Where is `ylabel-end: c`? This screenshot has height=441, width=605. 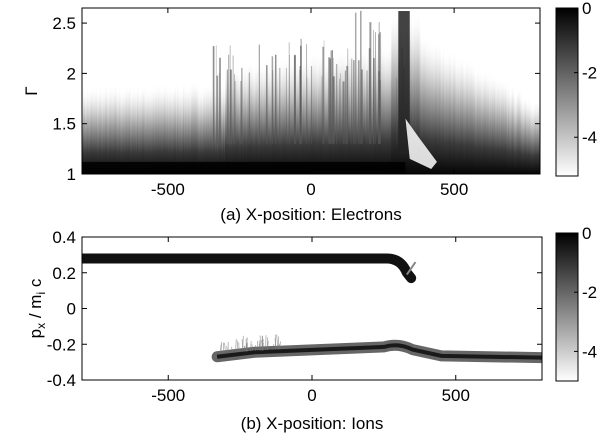 ylabel-end: c is located at coordinates (35, 285).